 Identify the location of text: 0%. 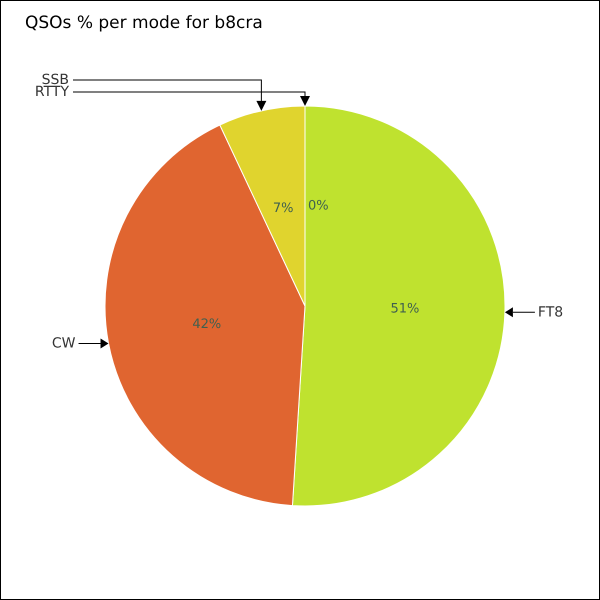
(318, 206).